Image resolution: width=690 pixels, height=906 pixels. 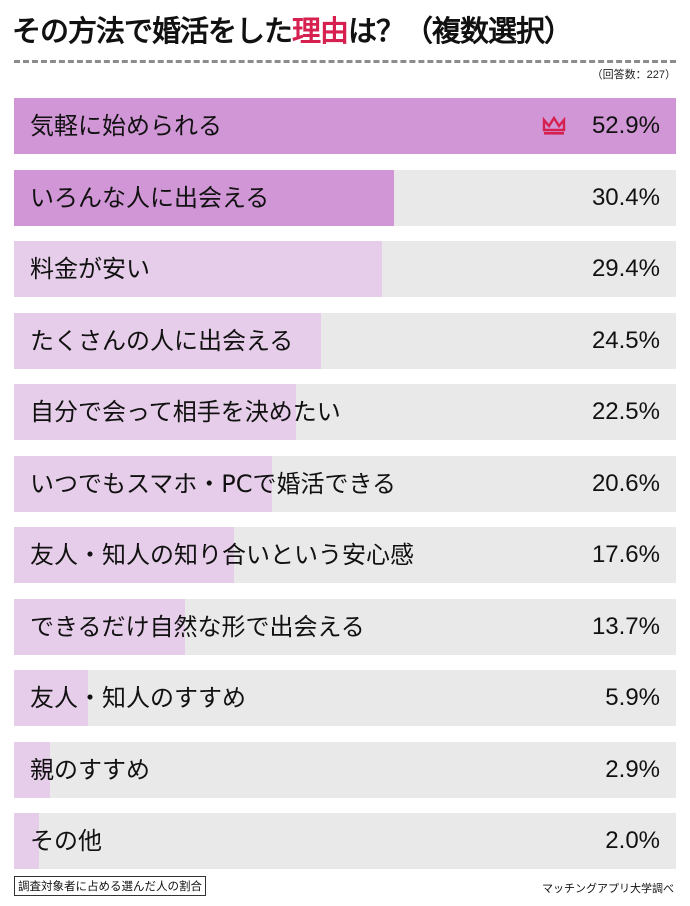 What do you see at coordinates (90, 769) in the screenshot?
I see `bar-label: 親のすすめ` at bounding box center [90, 769].